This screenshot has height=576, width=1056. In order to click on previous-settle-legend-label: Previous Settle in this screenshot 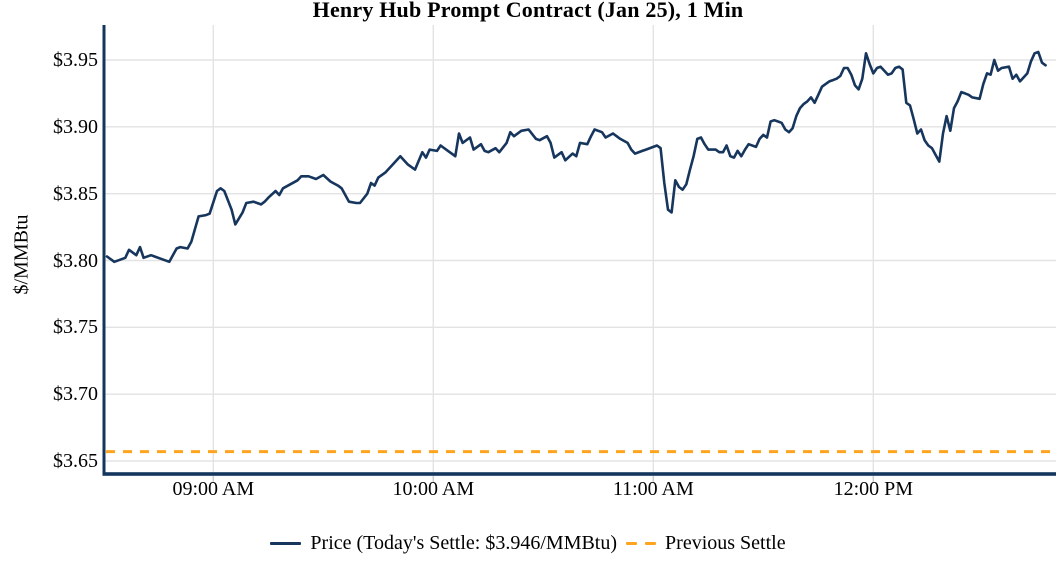, I will do `click(725, 543)`.